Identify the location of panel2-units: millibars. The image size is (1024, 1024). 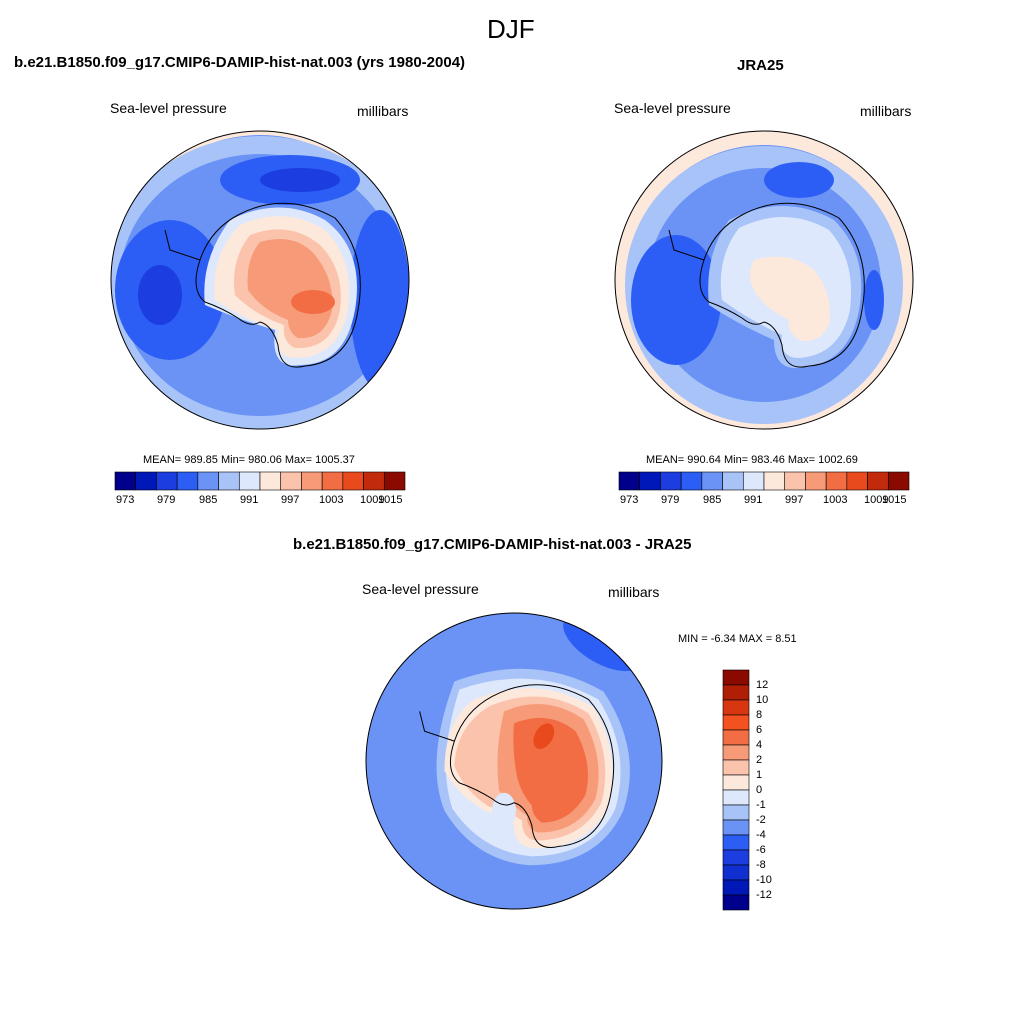
(886, 111).